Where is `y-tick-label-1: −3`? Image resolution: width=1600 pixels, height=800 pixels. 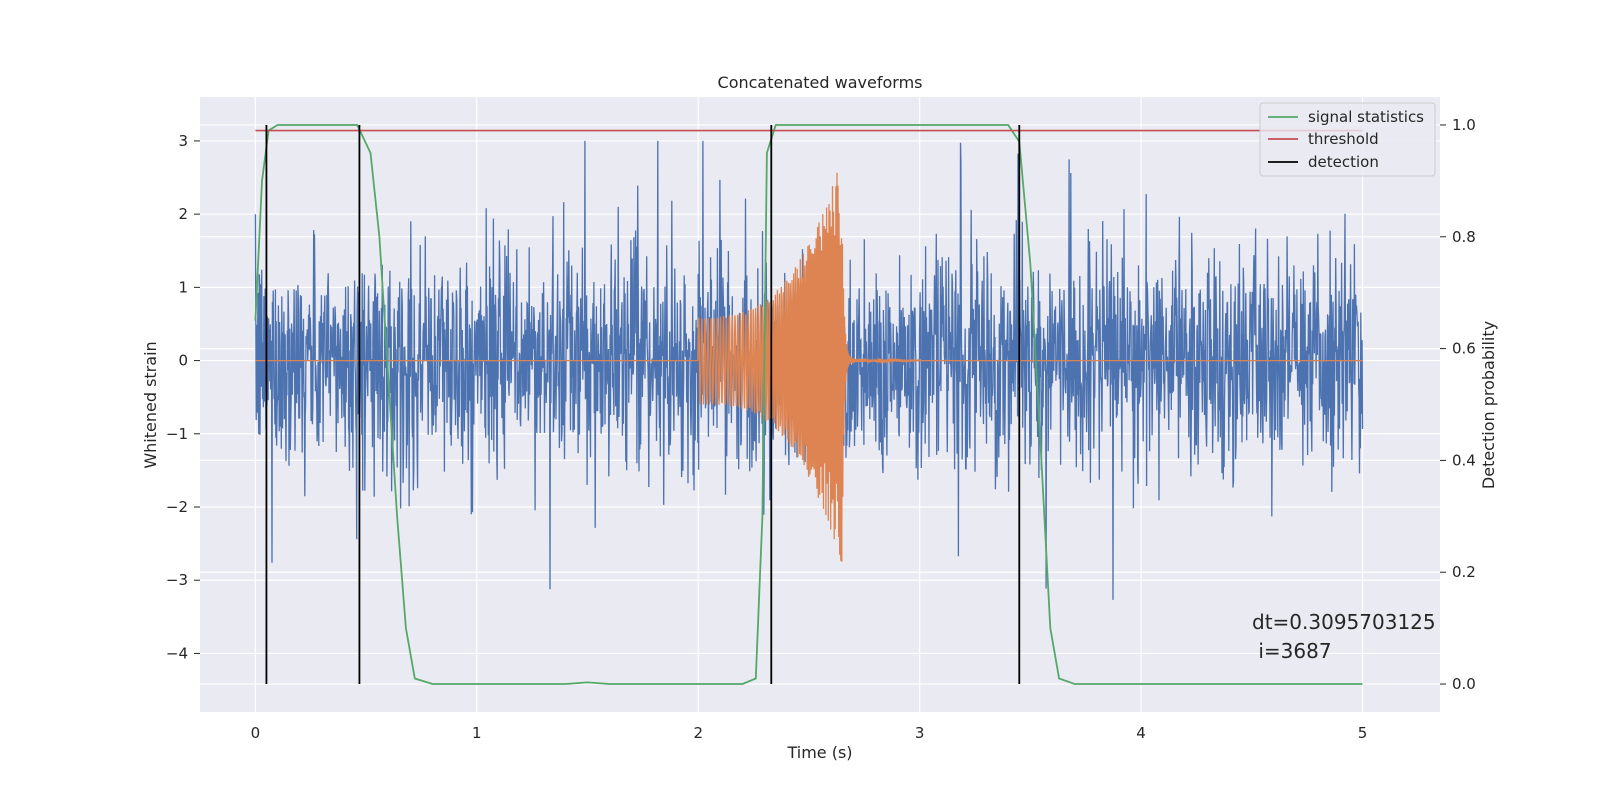 y-tick-label-1: −3 is located at coordinates (177, 580).